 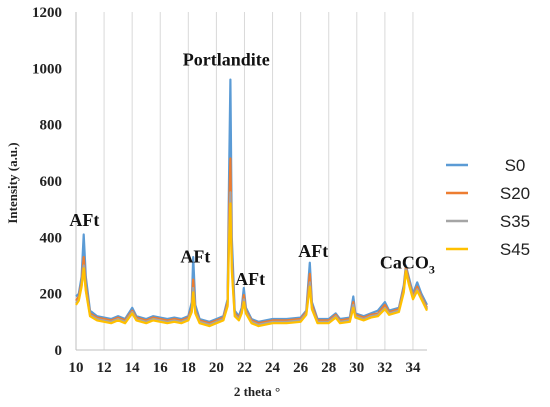 What do you see at coordinates (133, 368) in the screenshot?
I see `x-tick-label: 14` at bounding box center [133, 368].